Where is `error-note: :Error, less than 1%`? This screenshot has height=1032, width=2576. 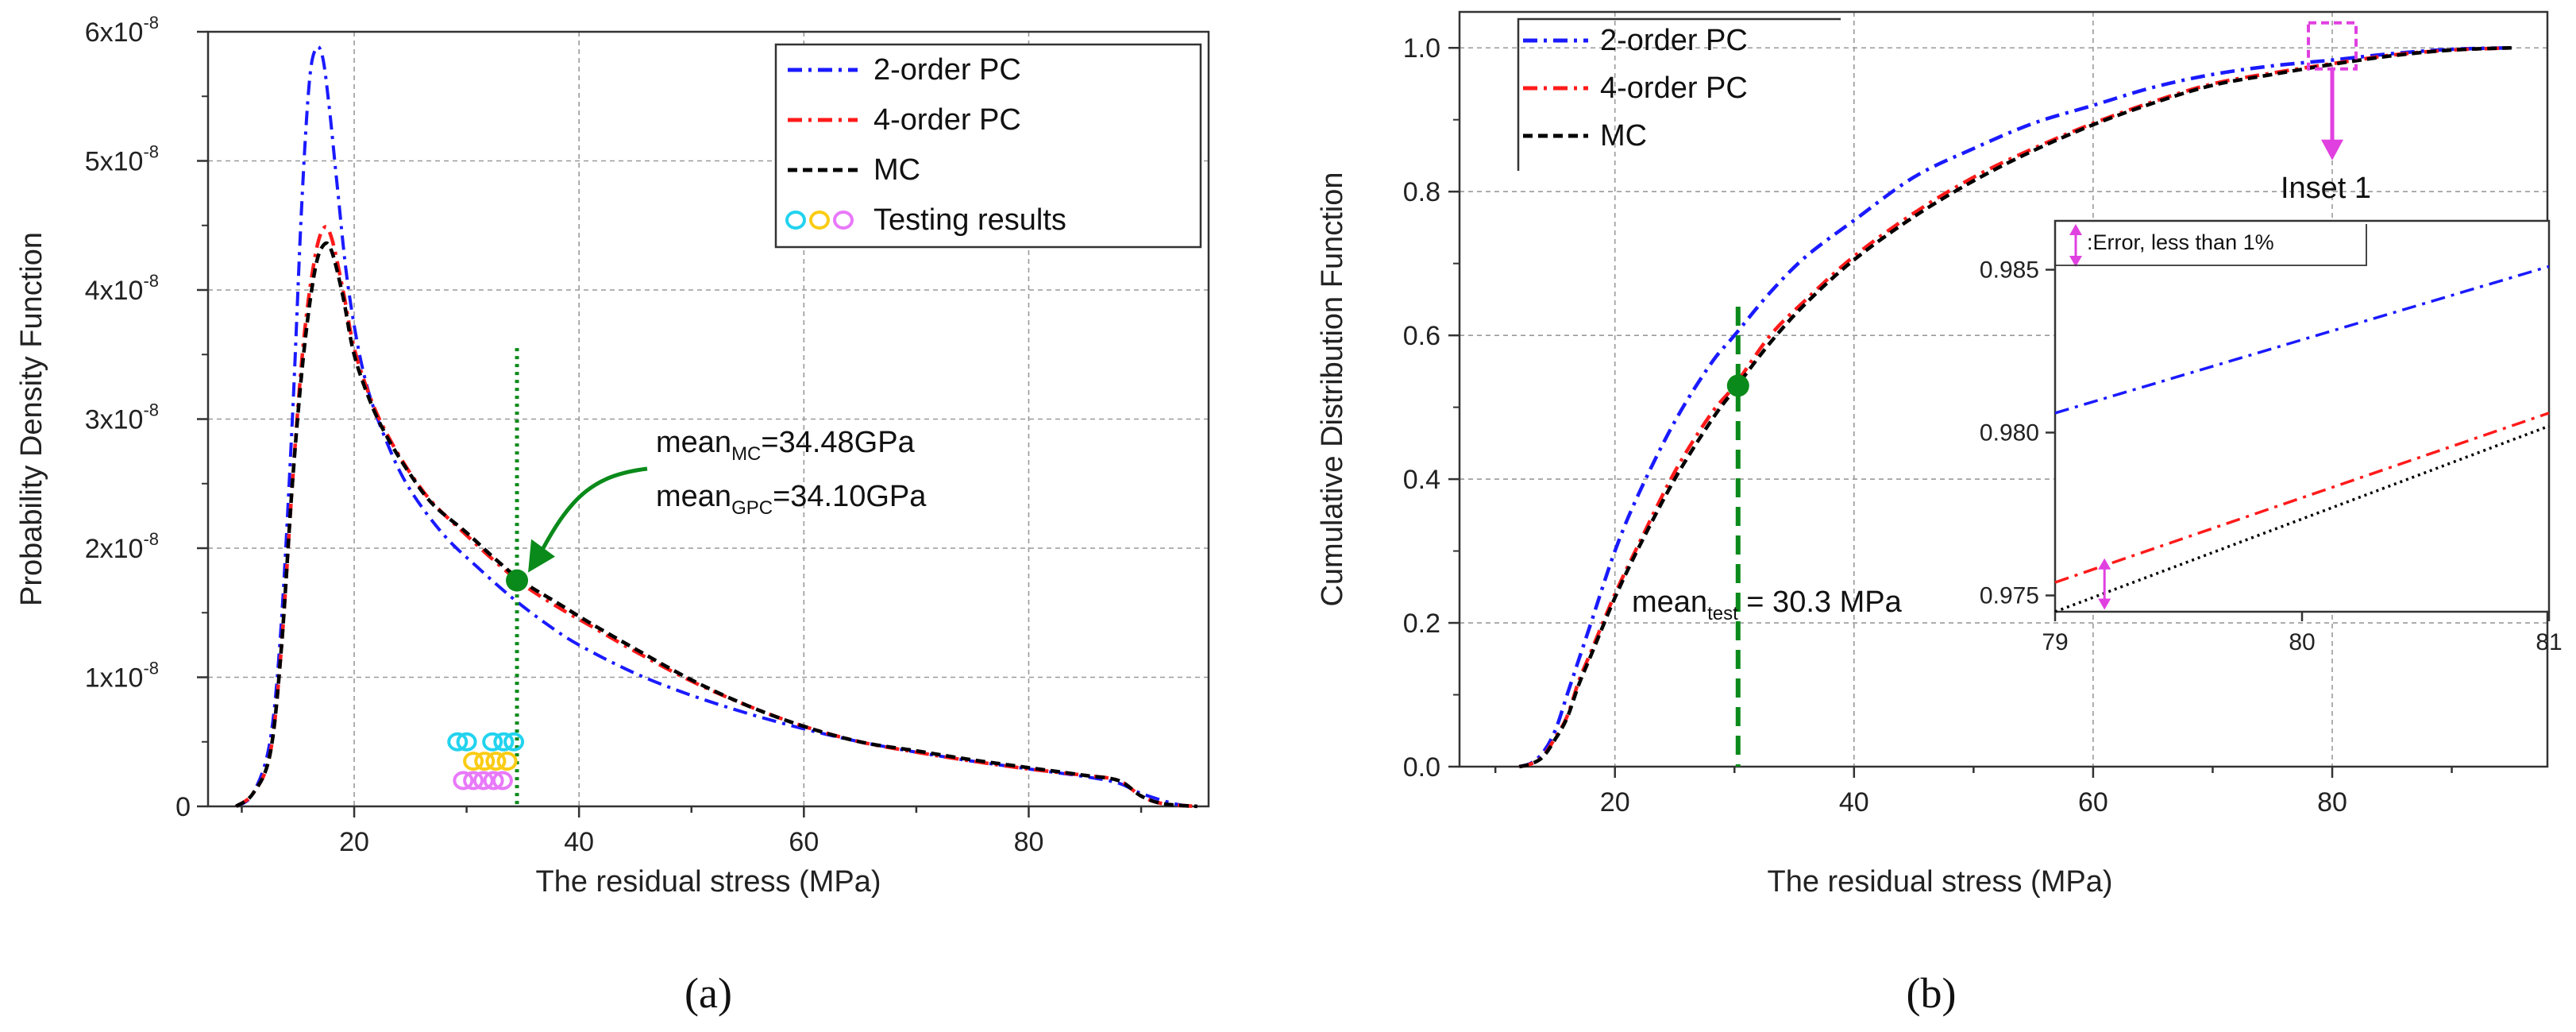 error-note: :Error, less than 1% is located at coordinates (2180, 242).